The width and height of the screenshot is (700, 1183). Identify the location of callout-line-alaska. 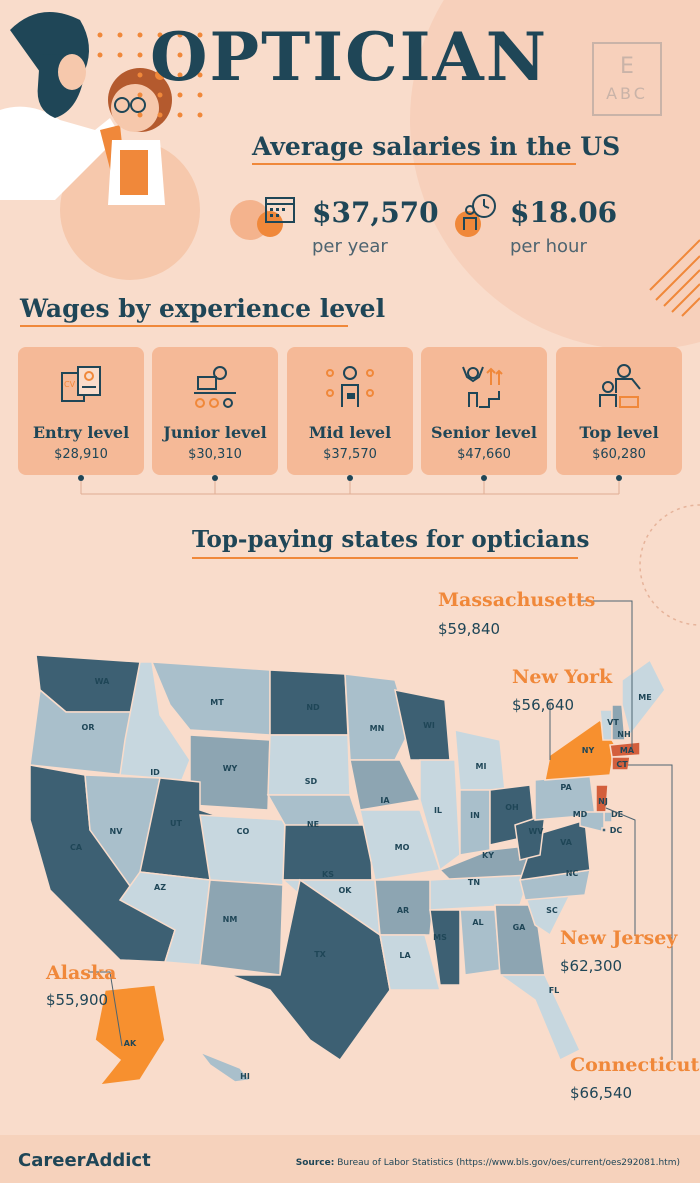
(105, 1009).